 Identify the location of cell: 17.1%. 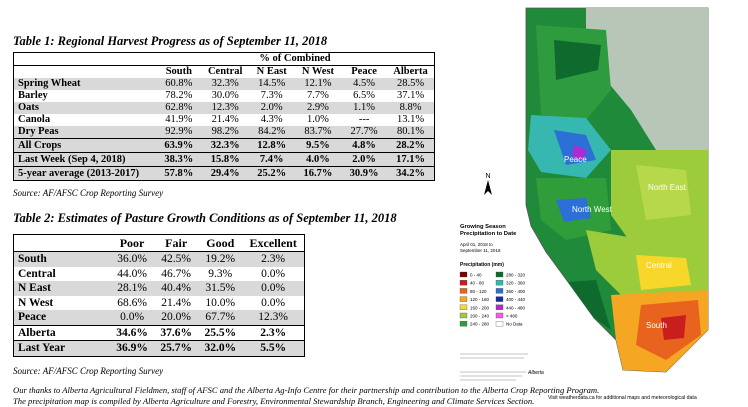
(411, 159).